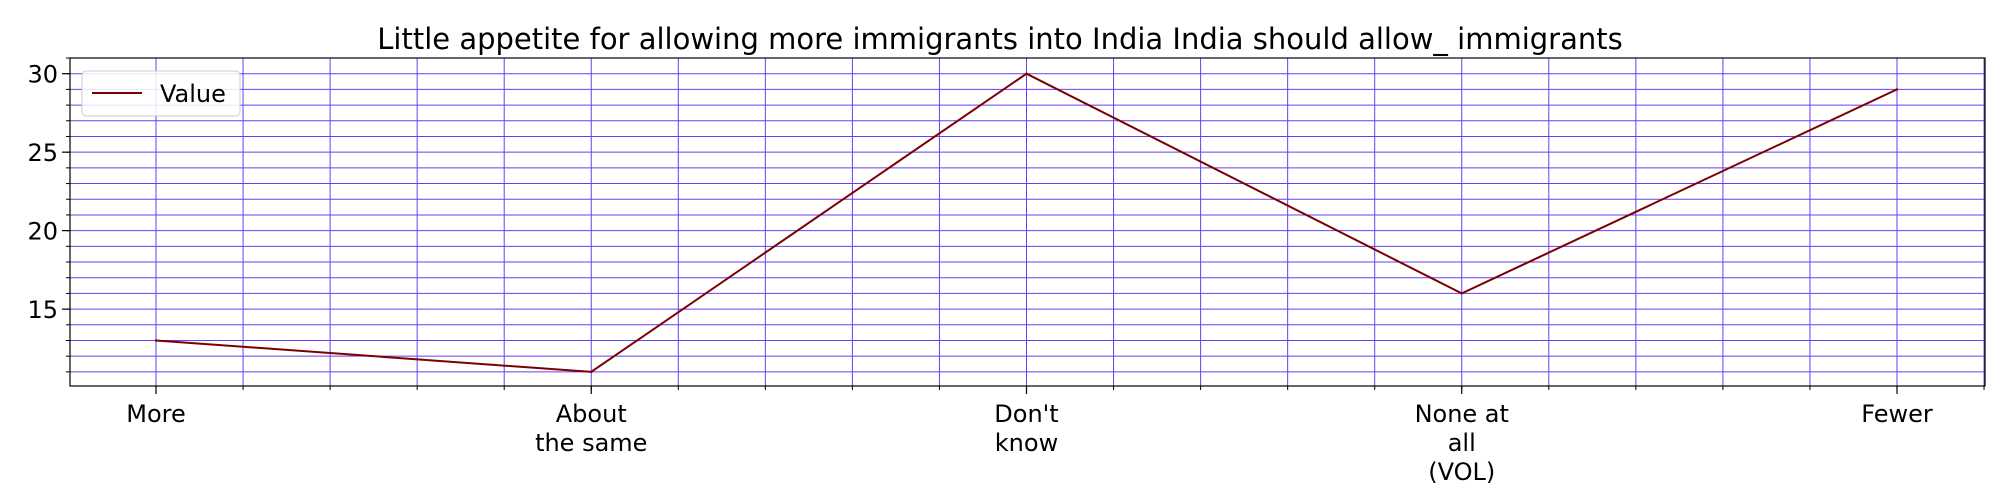  I want to click on x-tick-label: None at all (VOL), so click(1462, 443).